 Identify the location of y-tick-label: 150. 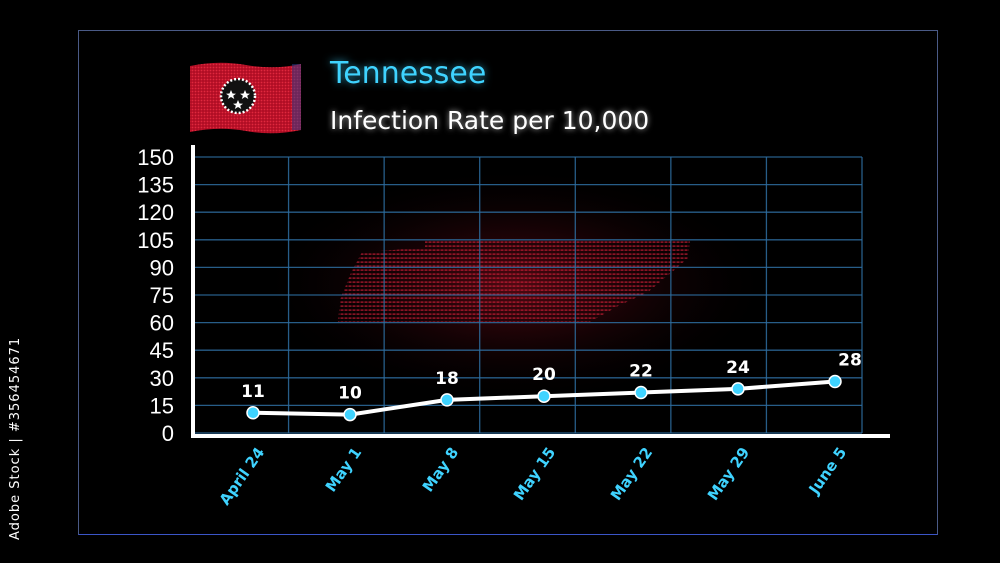
(155, 157).